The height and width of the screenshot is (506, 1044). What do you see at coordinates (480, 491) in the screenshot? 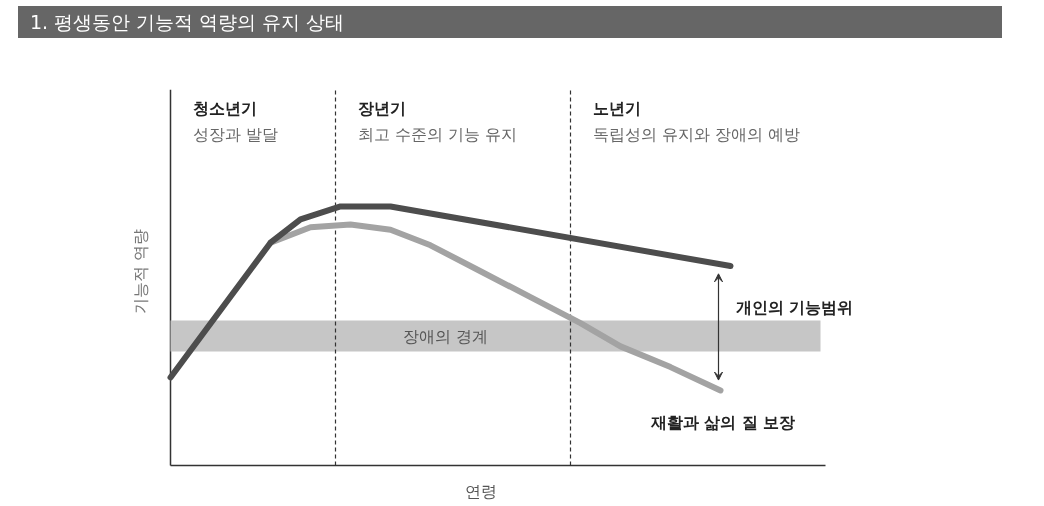
I see `x-axis-title: 연령` at bounding box center [480, 491].